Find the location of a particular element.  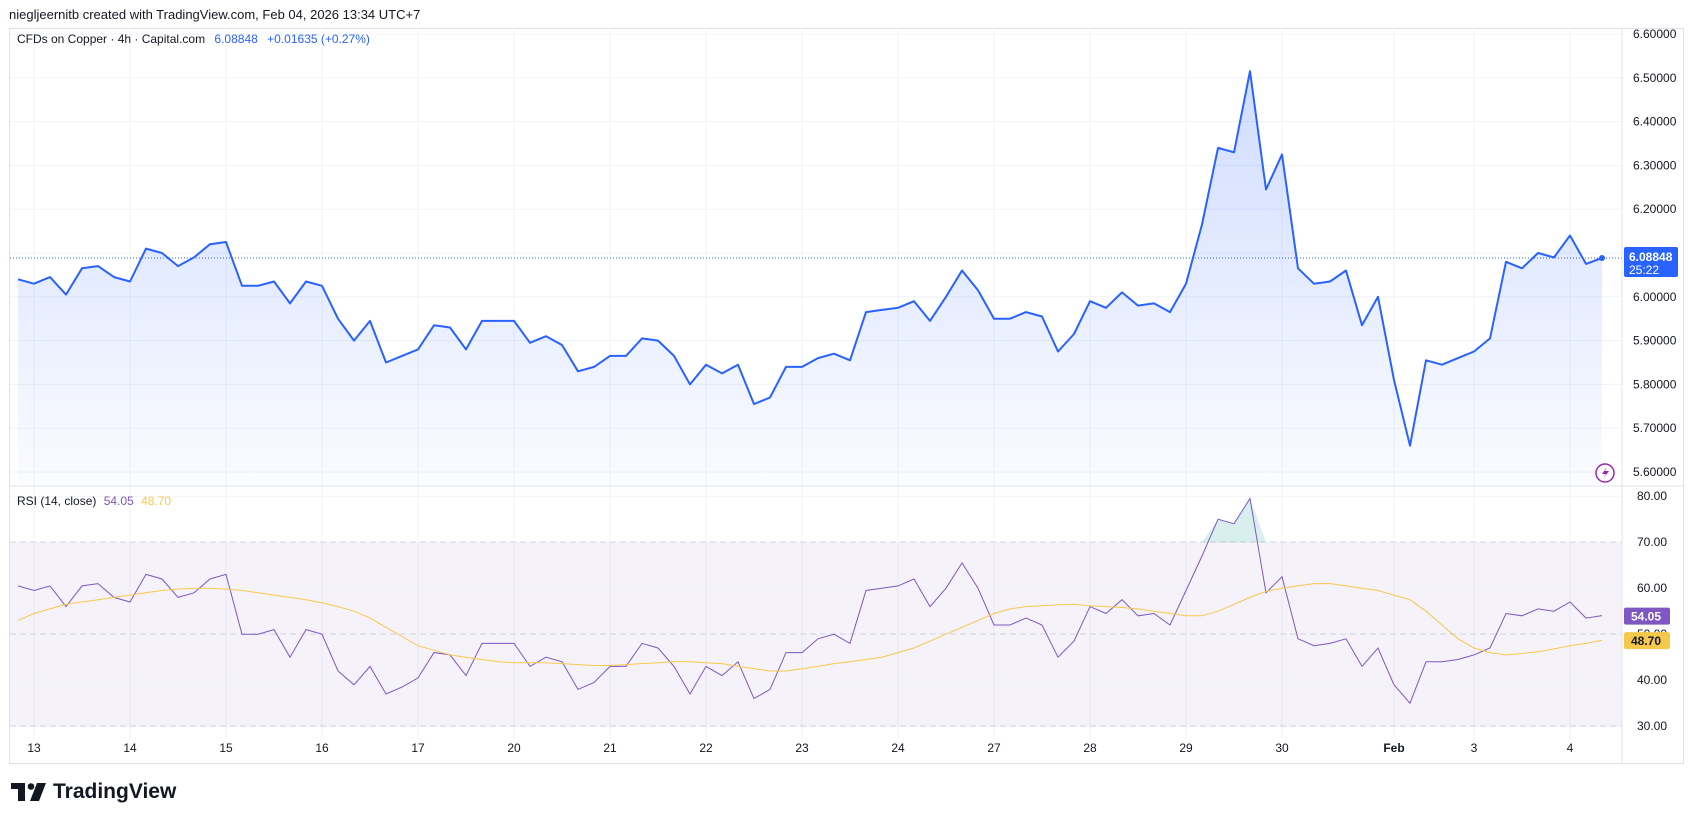

price-axis-tick: 6.20000 is located at coordinates (1655, 209).